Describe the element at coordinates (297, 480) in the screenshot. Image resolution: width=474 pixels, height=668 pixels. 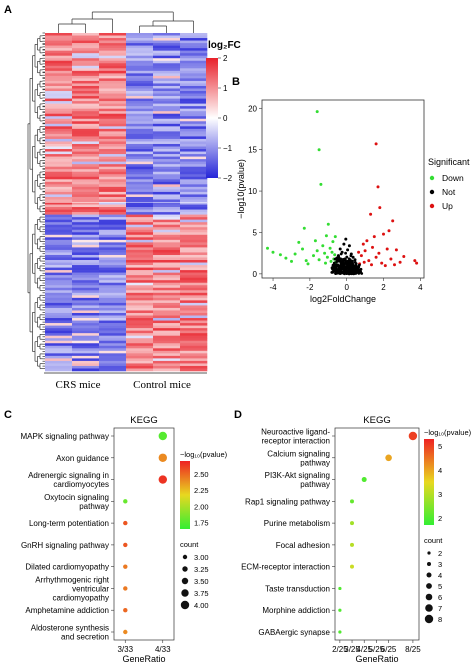
I see `pathway-label: PI3K-Akt signaling pathway` at that location.